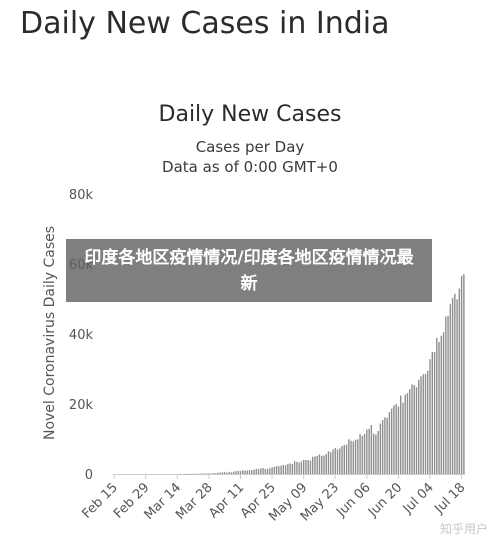  I want to click on y-tick-label: 40k, so click(81, 335).